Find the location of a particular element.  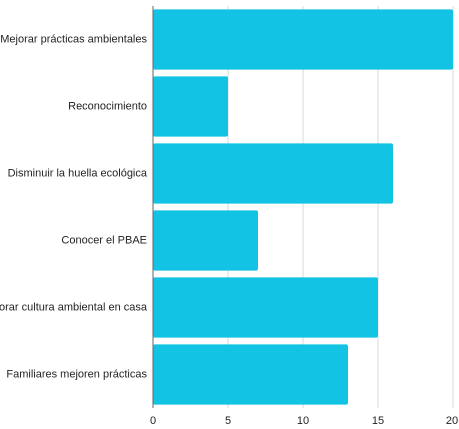

x-tick-label-15: 15 is located at coordinates (378, 421).